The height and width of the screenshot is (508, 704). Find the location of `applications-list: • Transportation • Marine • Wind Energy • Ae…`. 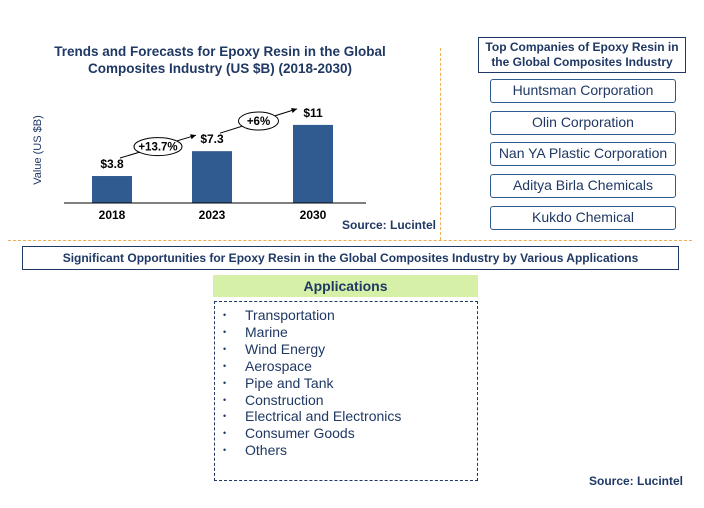

applications-list: • Transportation • Marine • Wind Energy • Ae… is located at coordinates (346, 380).